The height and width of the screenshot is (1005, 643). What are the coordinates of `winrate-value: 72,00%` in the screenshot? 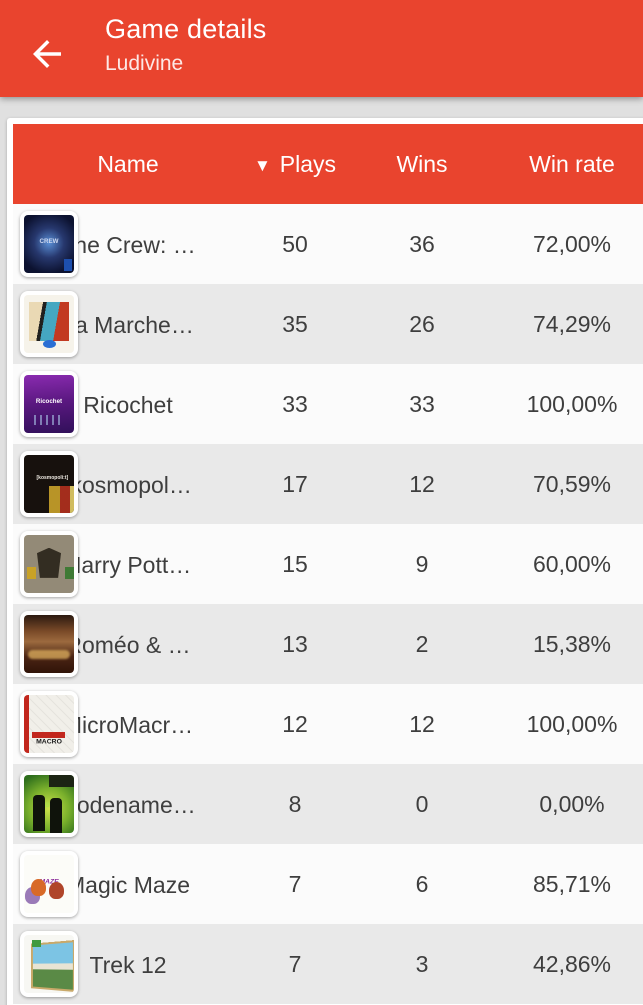 It's located at (571, 243).